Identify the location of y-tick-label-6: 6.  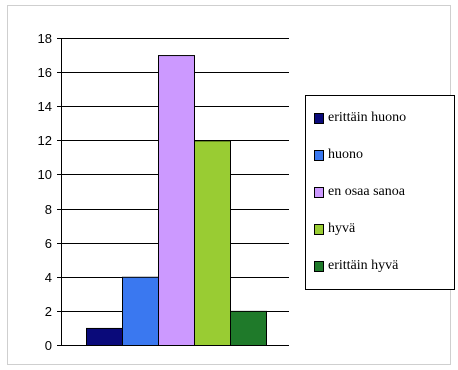
(48, 243).